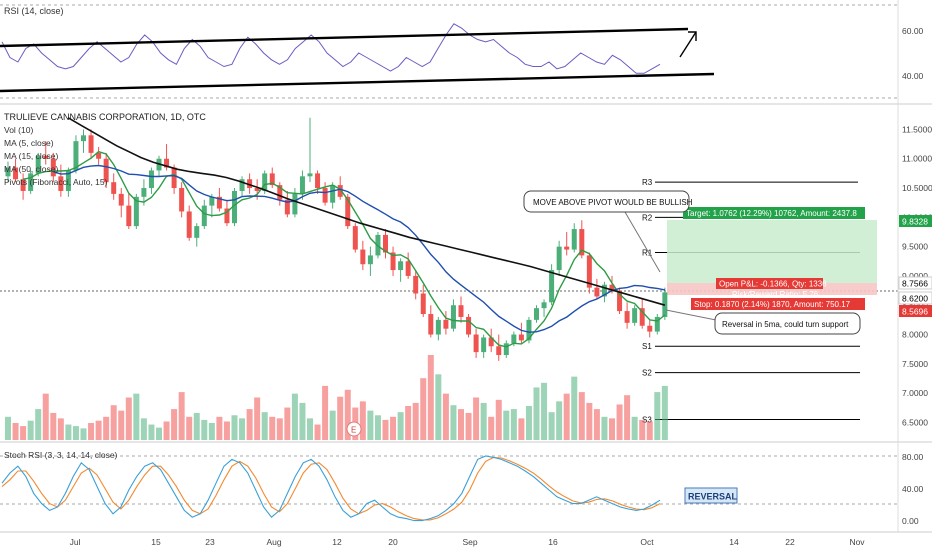  What do you see at coordinates (105, 117) in the screenshot?
I see `main-title: TRULIEVE CANNABIS CORPORATION, 1D, OTC` at bounding box center [105, 117].